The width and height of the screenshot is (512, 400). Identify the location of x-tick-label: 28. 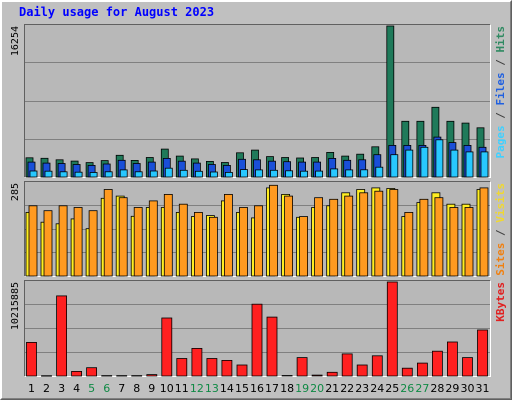
(437, 388).